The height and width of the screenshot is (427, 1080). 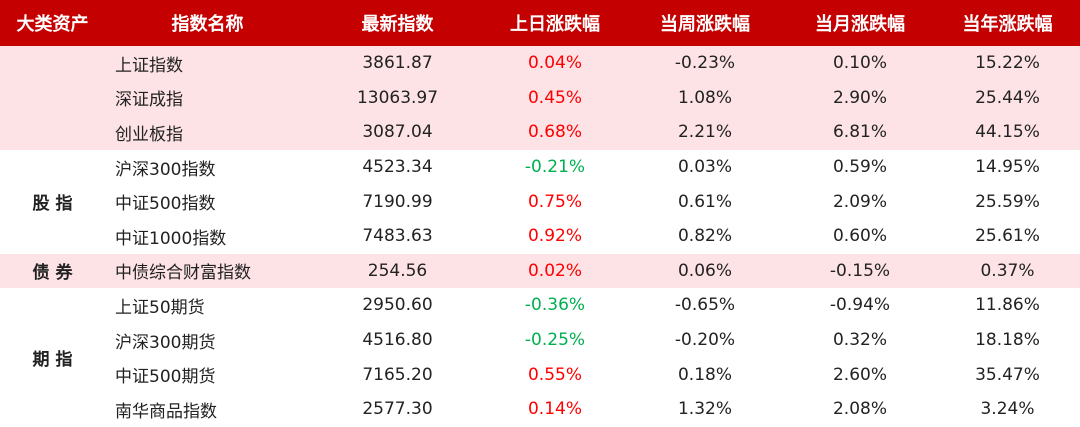 I want to click on value-cell: 0.68%, so click(x=554, y=132).